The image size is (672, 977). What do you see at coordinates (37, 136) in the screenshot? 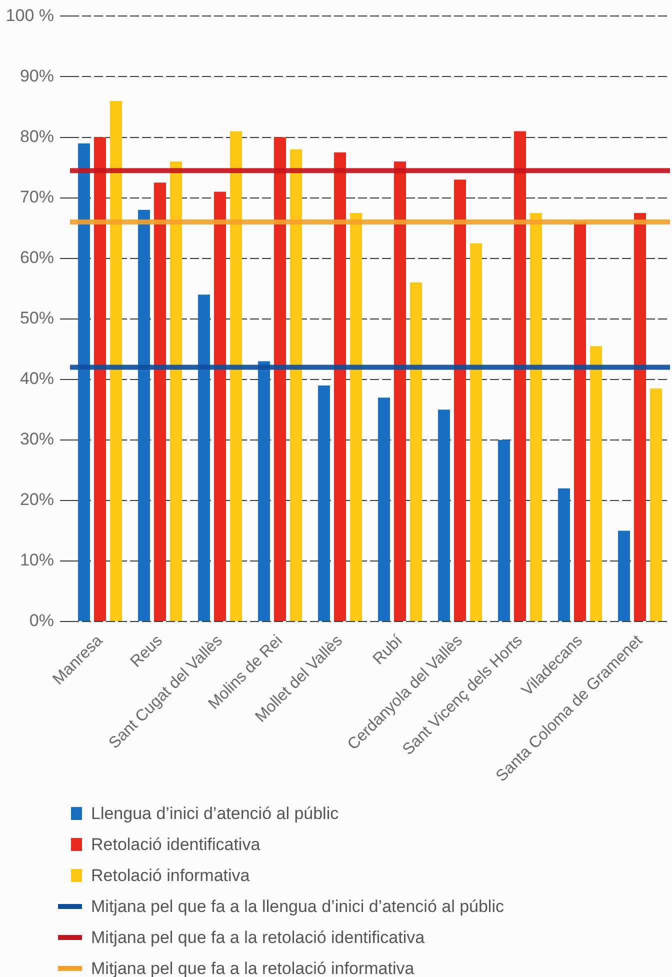
I see `y-tick-label: 80%` at bounding box center [37, 136].